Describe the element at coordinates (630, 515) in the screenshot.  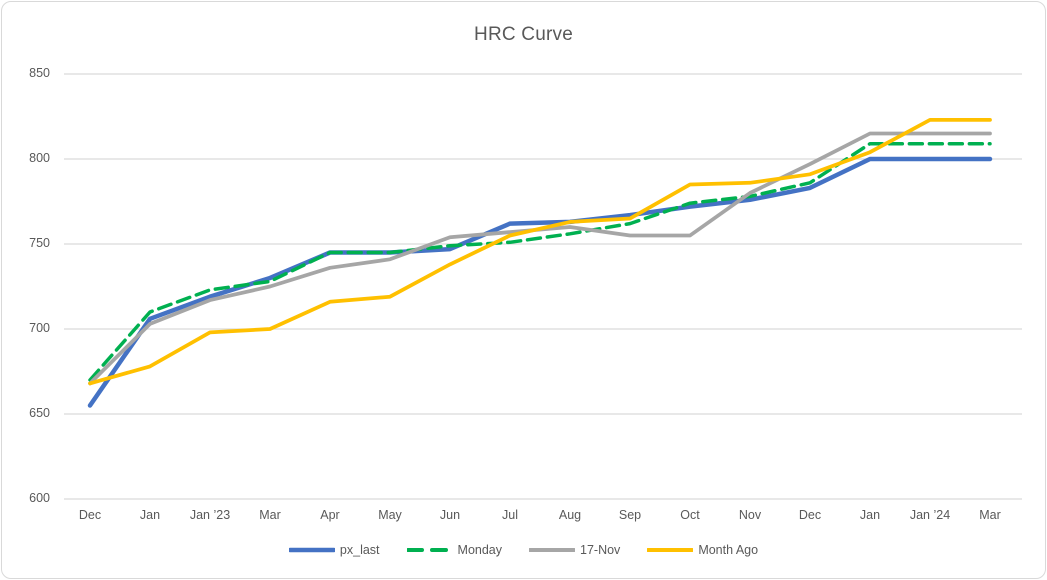
I see `x-tick-label: Sep` at that location.